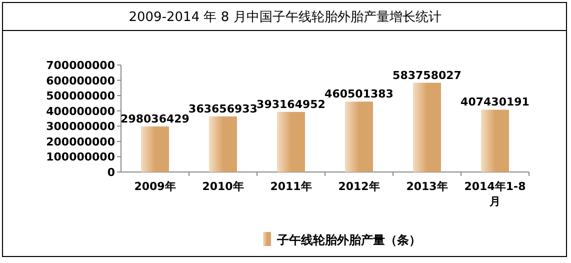  Describe the element at coordinates (81, 141) in the screenshot. I see `y-tick-label: 200000000` at that location.